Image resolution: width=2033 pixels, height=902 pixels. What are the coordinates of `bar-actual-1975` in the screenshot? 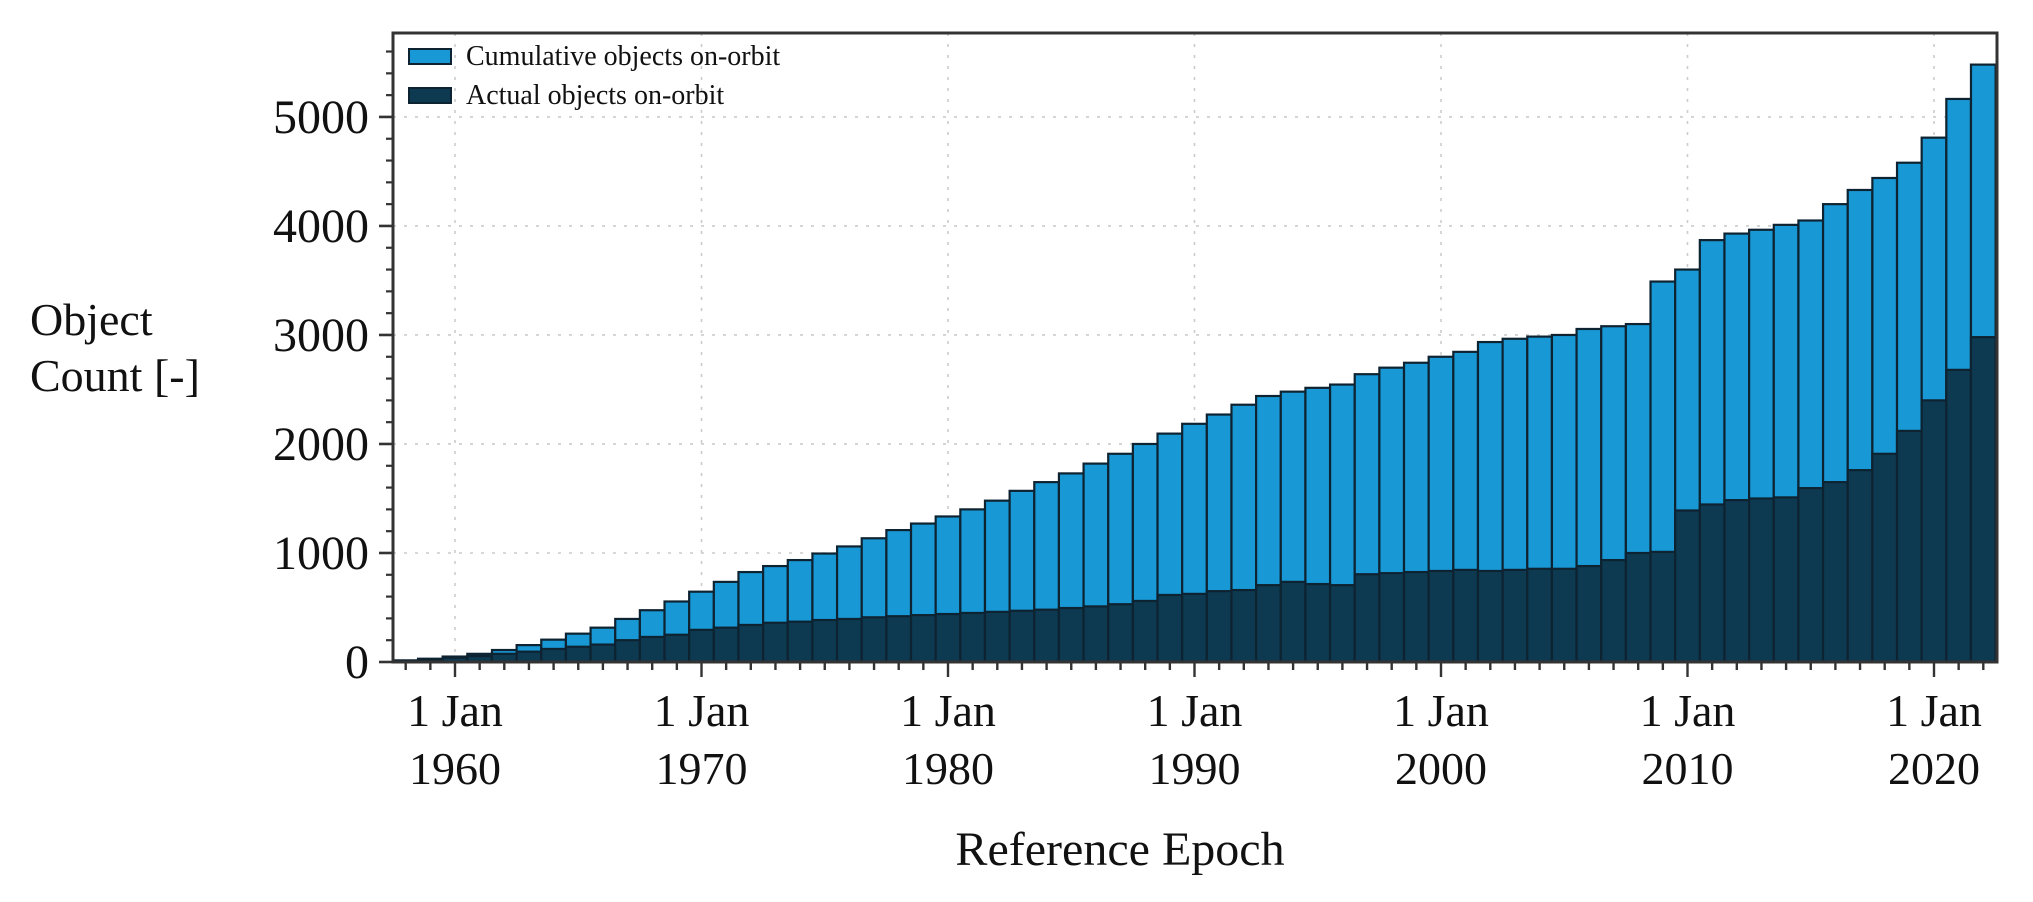 It's located at (825, 640).